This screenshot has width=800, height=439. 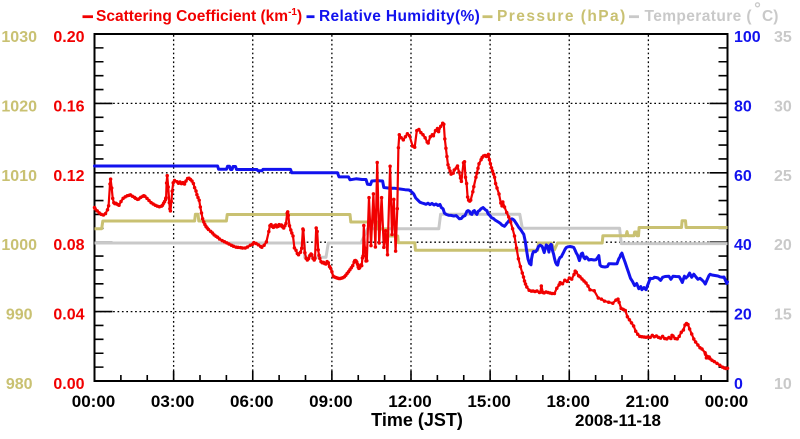 What do you see at coordinates (699, 16) in the screenshot?
I see `svg-text: Temperature (` at bounding box center [699, 16].